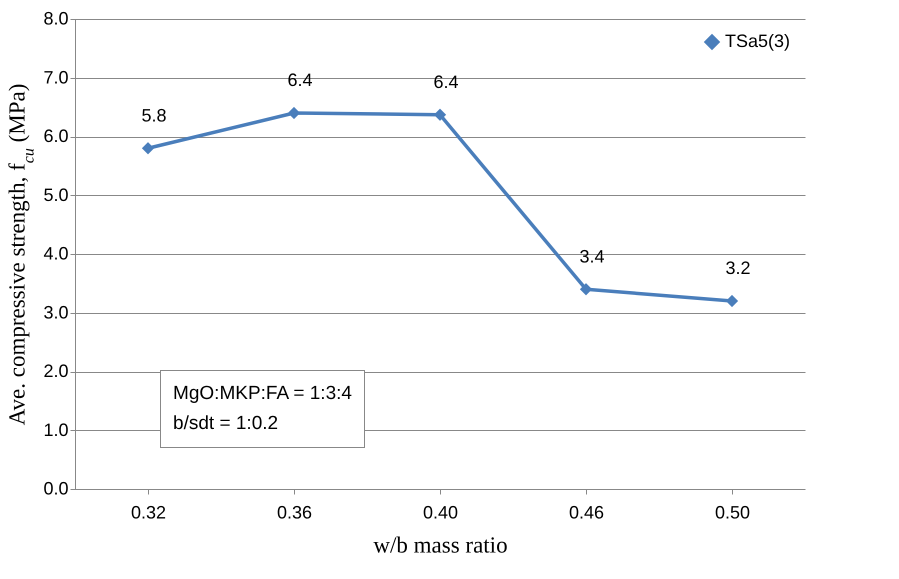  I want to click on data-label: 3.4, so click(592, 256).